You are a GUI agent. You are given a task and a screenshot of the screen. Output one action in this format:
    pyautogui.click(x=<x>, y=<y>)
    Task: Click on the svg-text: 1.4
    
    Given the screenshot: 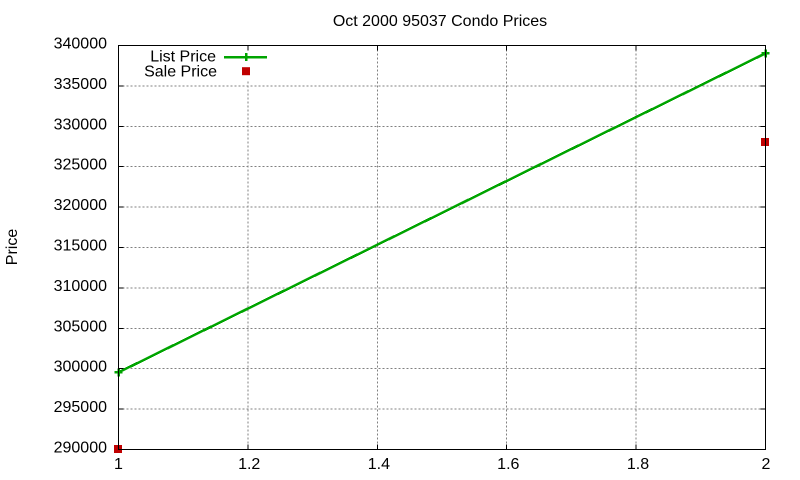 What is the action you would take?
    pyautogui.click(x=379, y=464)
    